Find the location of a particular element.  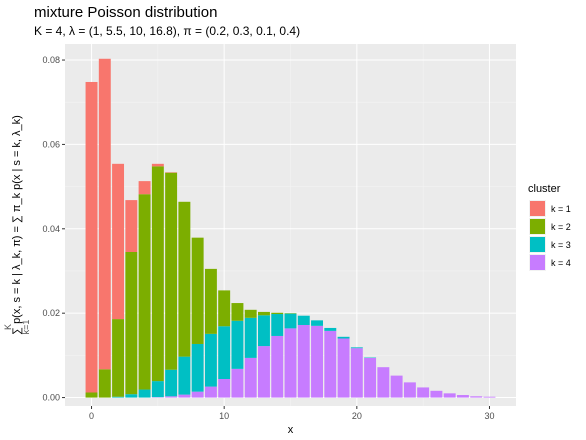

chart-title: mixture Poisson distribution is located at coordinates (126, 12).